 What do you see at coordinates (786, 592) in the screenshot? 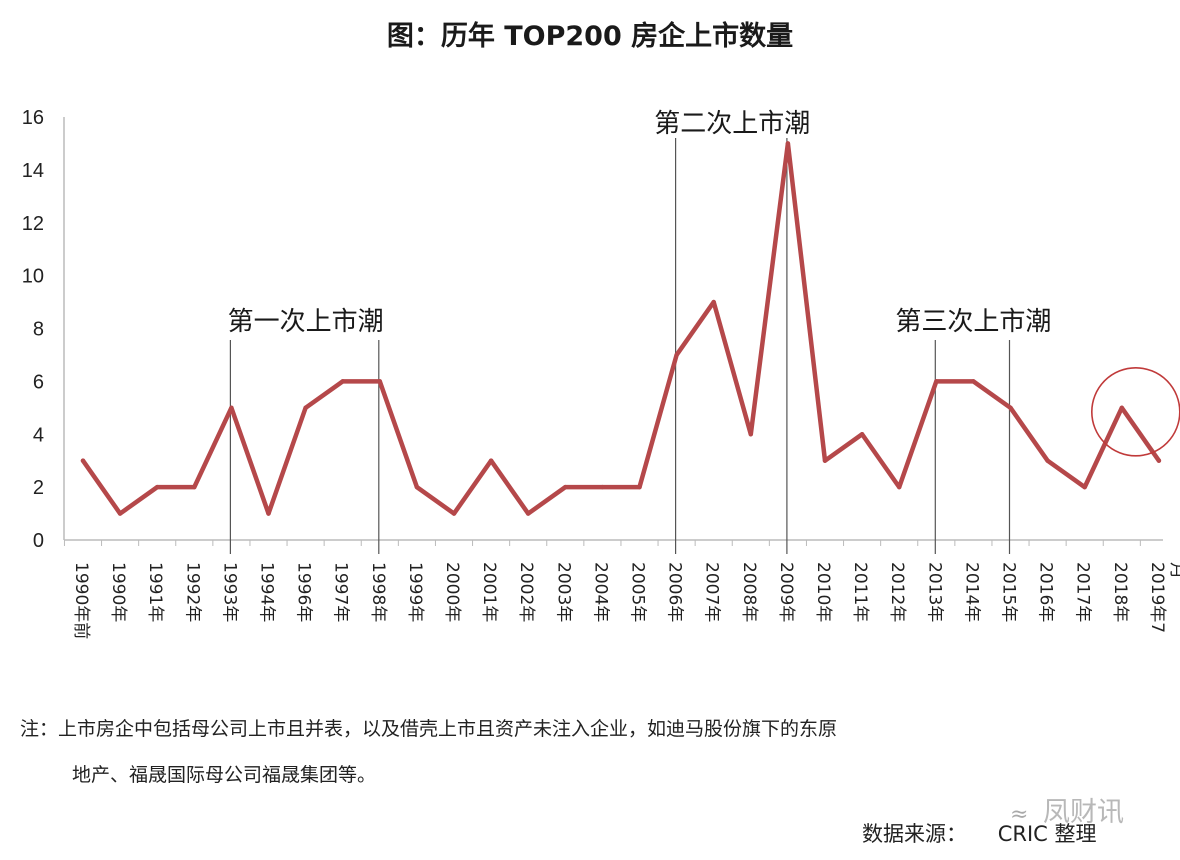
I see `x-tick-label: 2009年` at bounding box center [786, 592].